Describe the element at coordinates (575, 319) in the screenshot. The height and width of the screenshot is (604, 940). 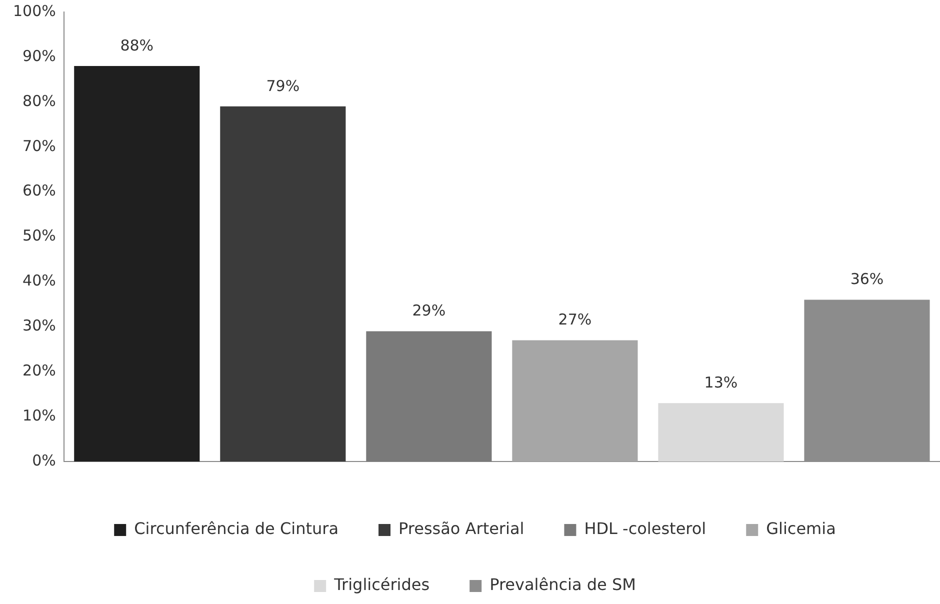
I see `data-label: 27%` at that location.